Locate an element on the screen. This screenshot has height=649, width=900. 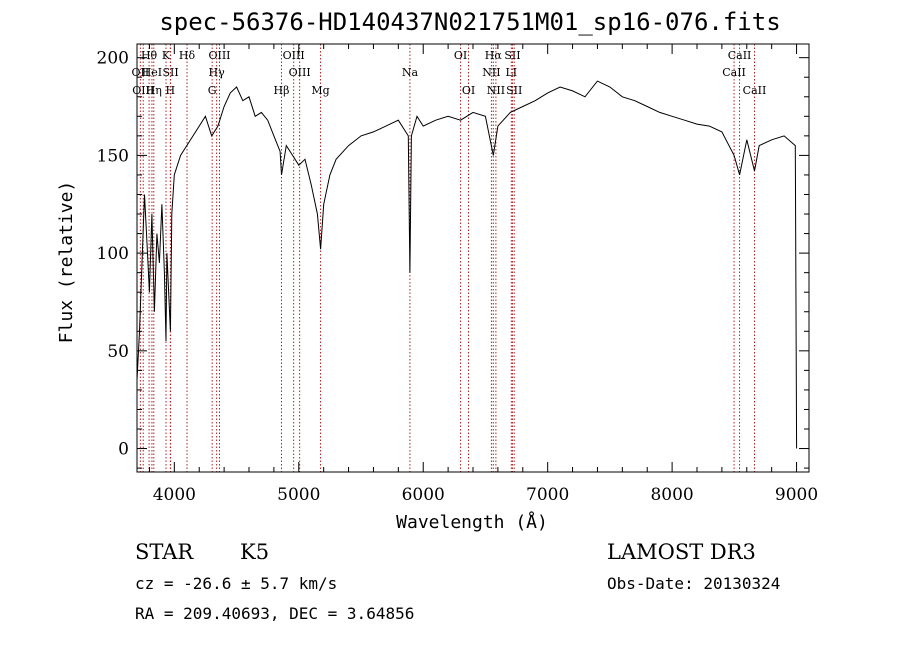
x-tick-label: 5000 is located at coordinates (298, 495).